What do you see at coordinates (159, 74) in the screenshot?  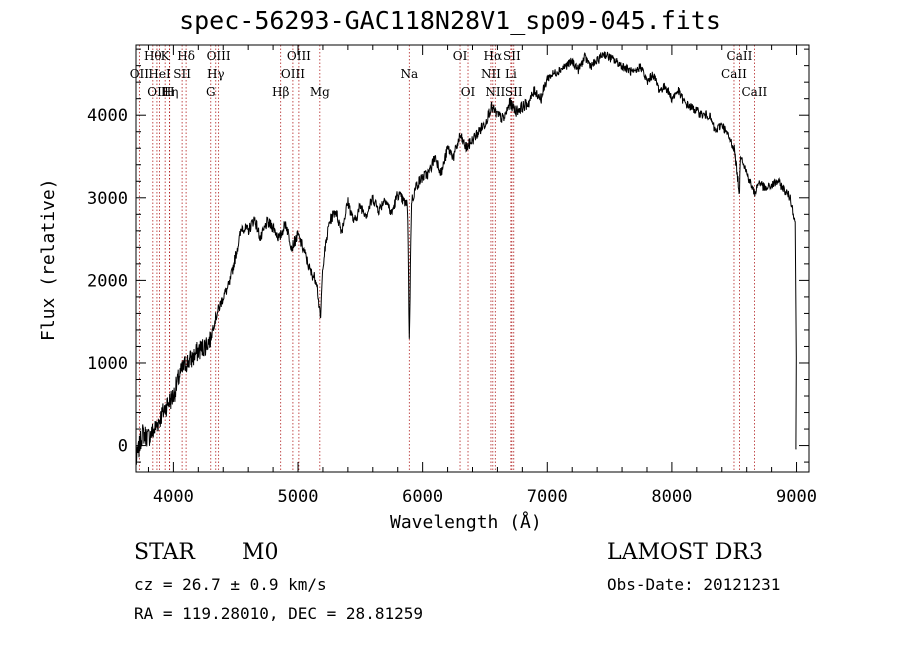 I see `line-label-3: HeI` at bounding box center [159, 74].